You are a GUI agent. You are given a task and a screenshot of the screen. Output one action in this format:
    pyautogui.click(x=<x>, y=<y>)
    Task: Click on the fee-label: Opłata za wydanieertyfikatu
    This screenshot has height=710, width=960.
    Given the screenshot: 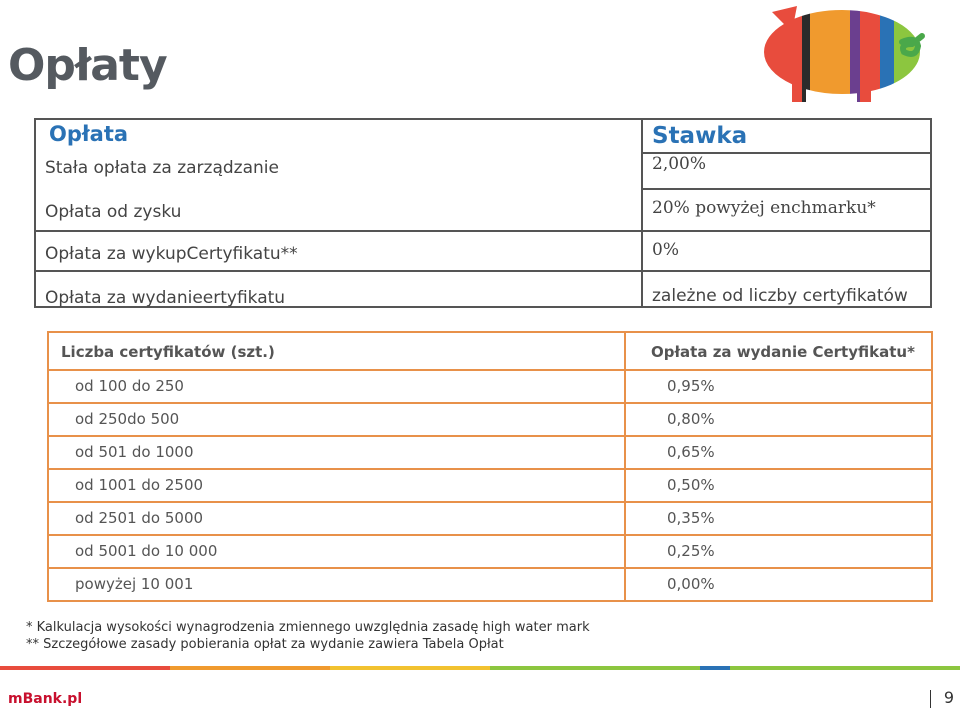 What is the action you would take?
    pyautogui.click(x=165, y=298)
    